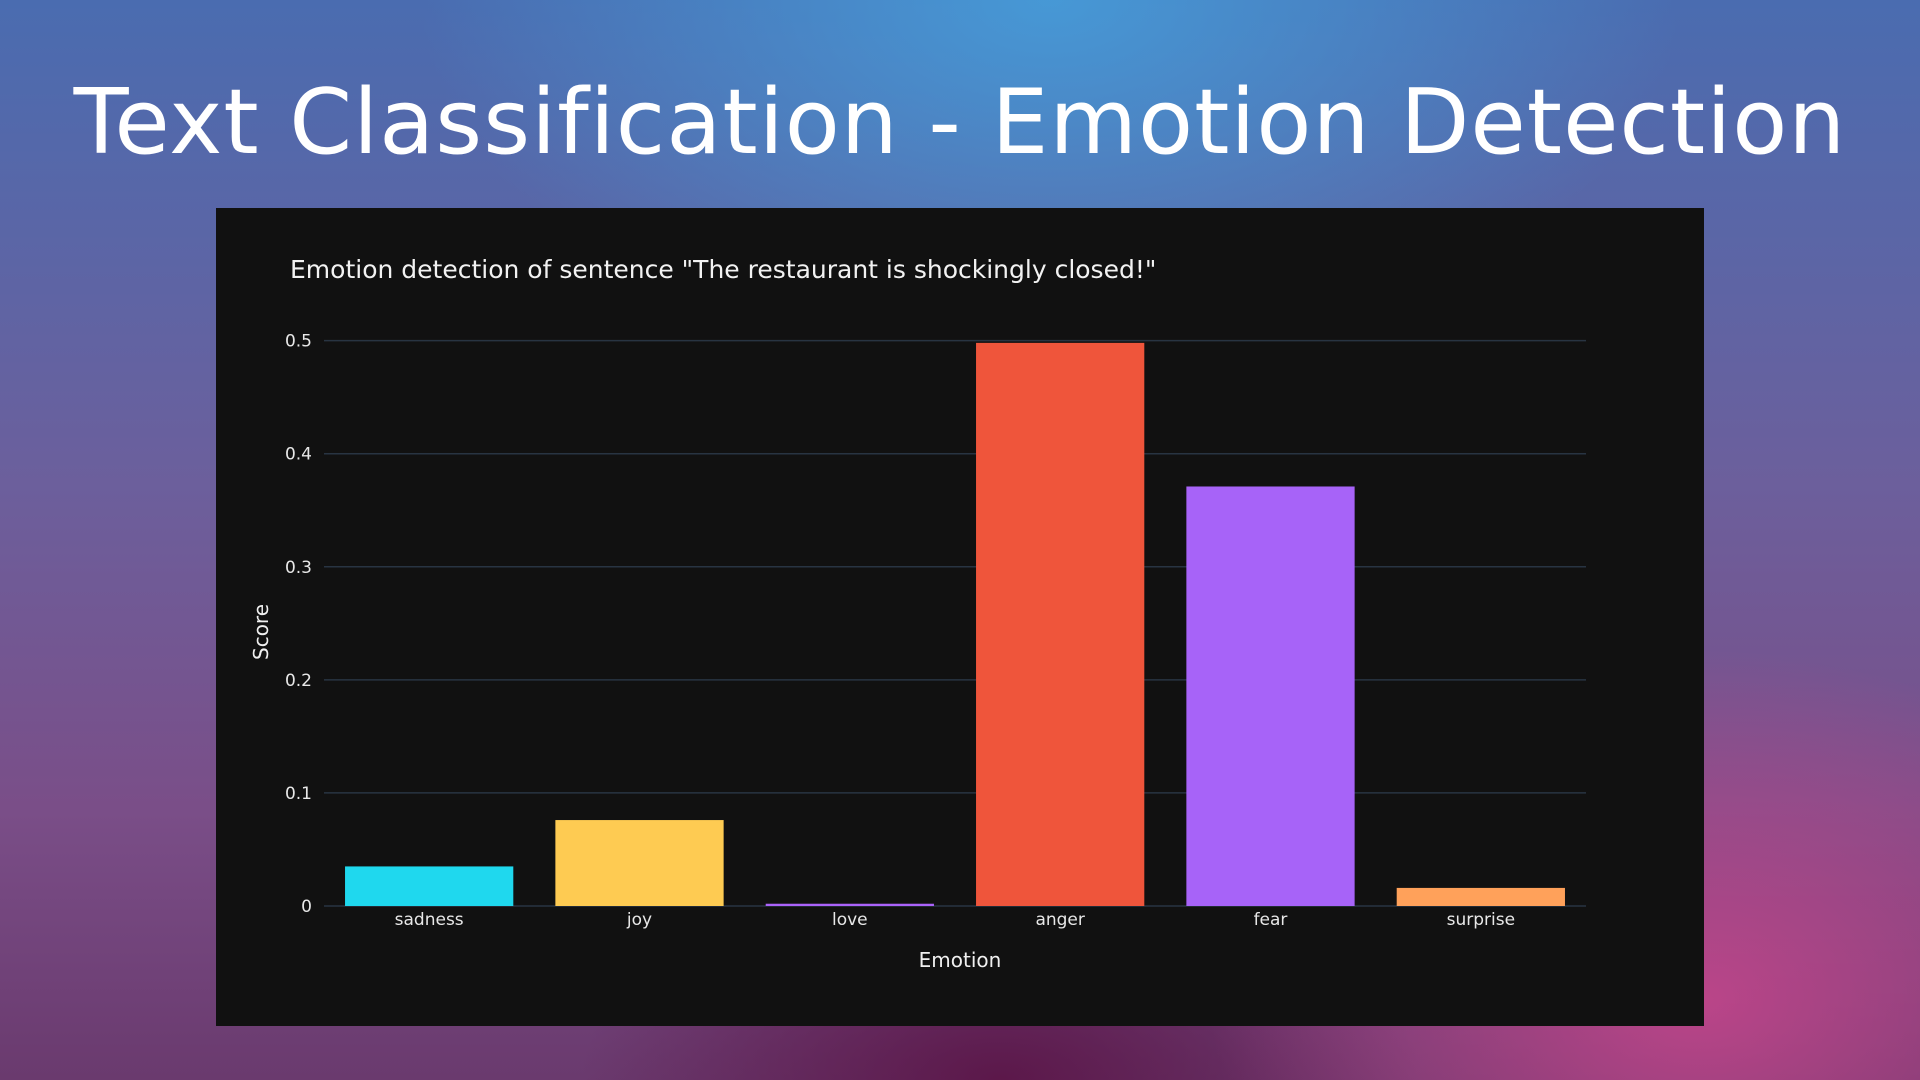 The image size is (1920, 1080). What do you see at coordinates (298, 681) in the screenshot?
I see `y-tick-label: 0.2` at bounding box center [298, 681].